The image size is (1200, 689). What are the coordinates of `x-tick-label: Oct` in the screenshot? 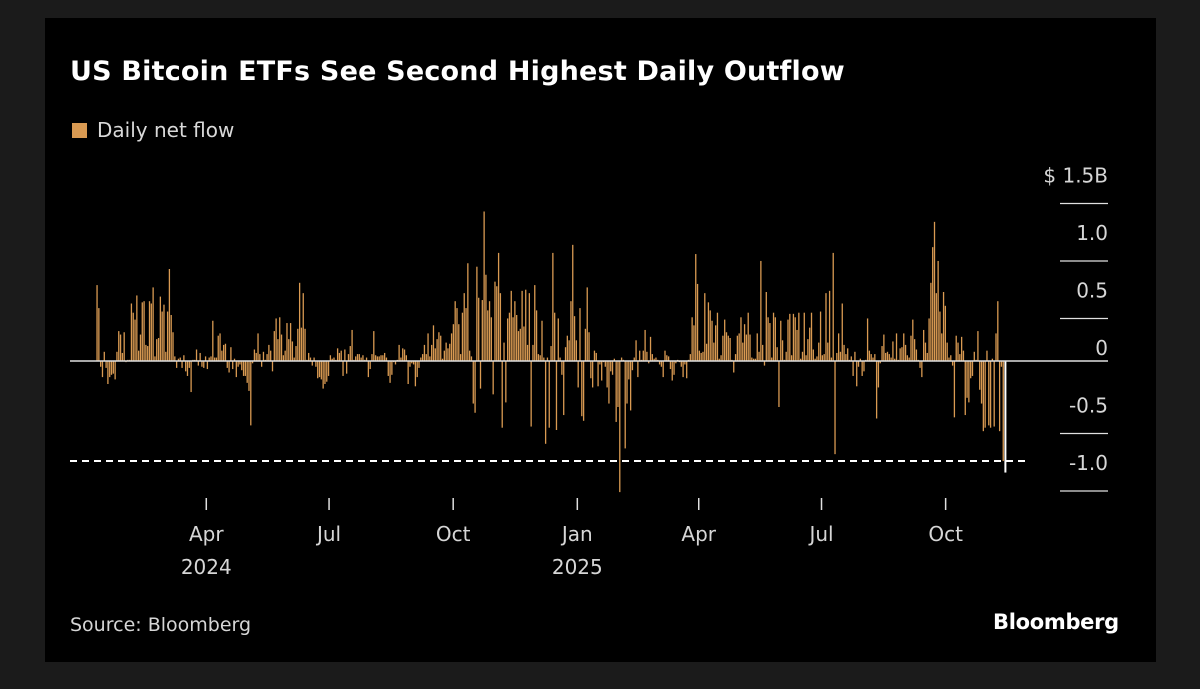 It's located at (945, 534).